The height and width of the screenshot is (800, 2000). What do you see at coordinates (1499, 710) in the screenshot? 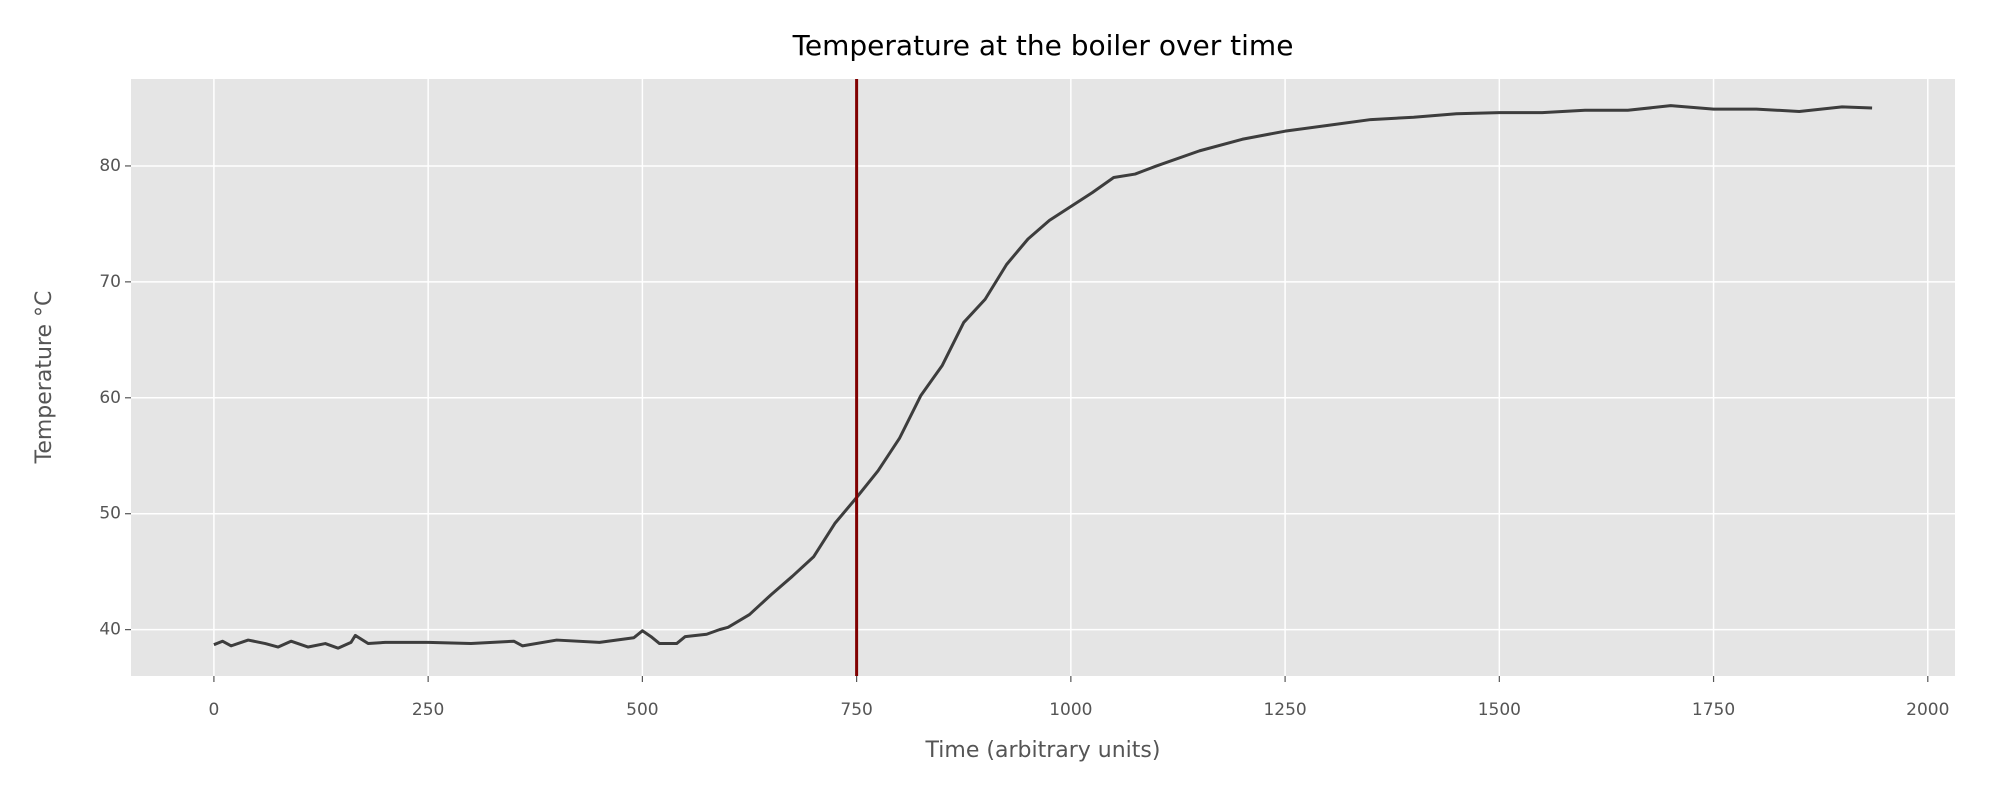
I see `x-tick-label: 1500` at bounding box center [1499, 710].